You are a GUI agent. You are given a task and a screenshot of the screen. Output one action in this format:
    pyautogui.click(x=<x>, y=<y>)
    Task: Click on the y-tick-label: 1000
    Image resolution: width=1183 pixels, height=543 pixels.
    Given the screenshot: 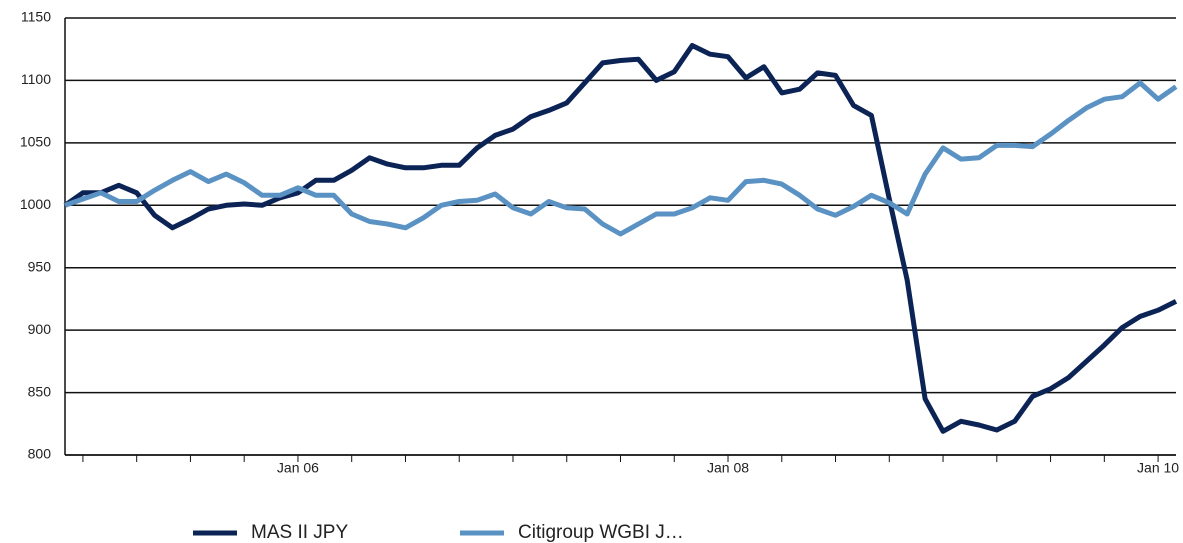 What is the action you would take?
    pyautogui.click(x=35, y=204)
    